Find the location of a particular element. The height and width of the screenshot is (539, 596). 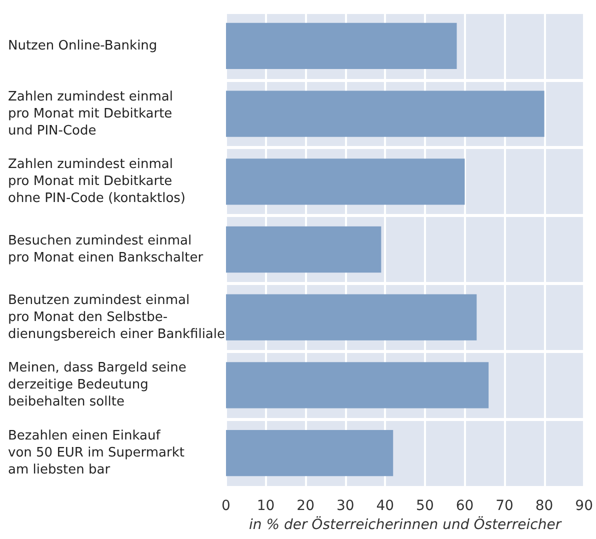

y-tick-label: Zahlen zumindest einmal pro Monat mit Debitkarte ohne PIN-Code (kontaktlos) is located at coordinates (97, 181).